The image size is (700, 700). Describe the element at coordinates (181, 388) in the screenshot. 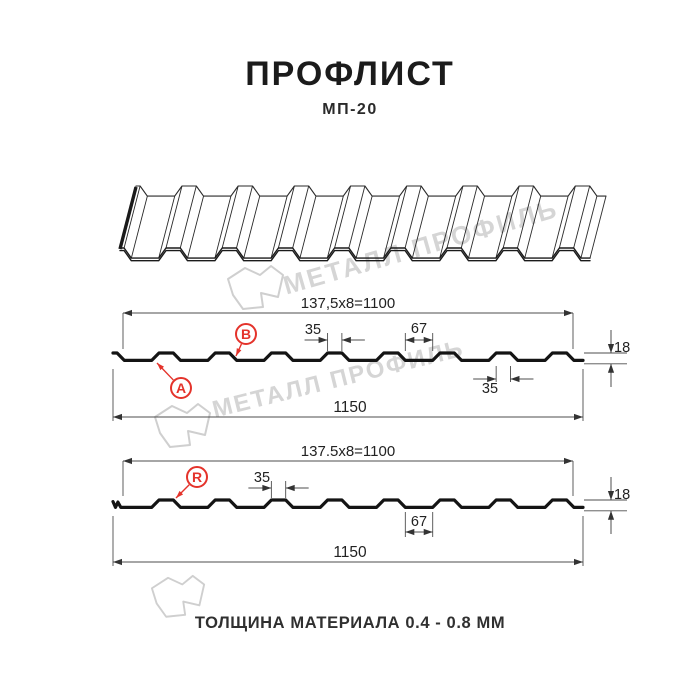

I see `marker-side-a: A` at that location.